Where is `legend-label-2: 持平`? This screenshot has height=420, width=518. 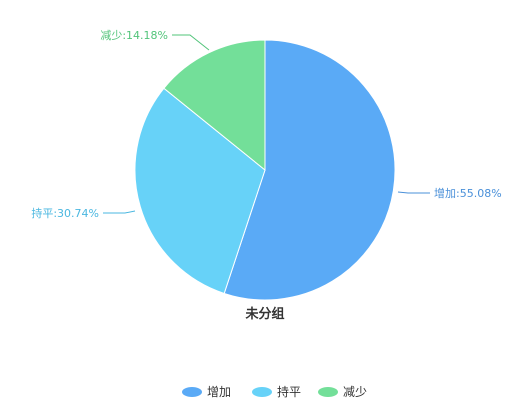 legend-label-2: 持平 is located at coordinates (289, 391).